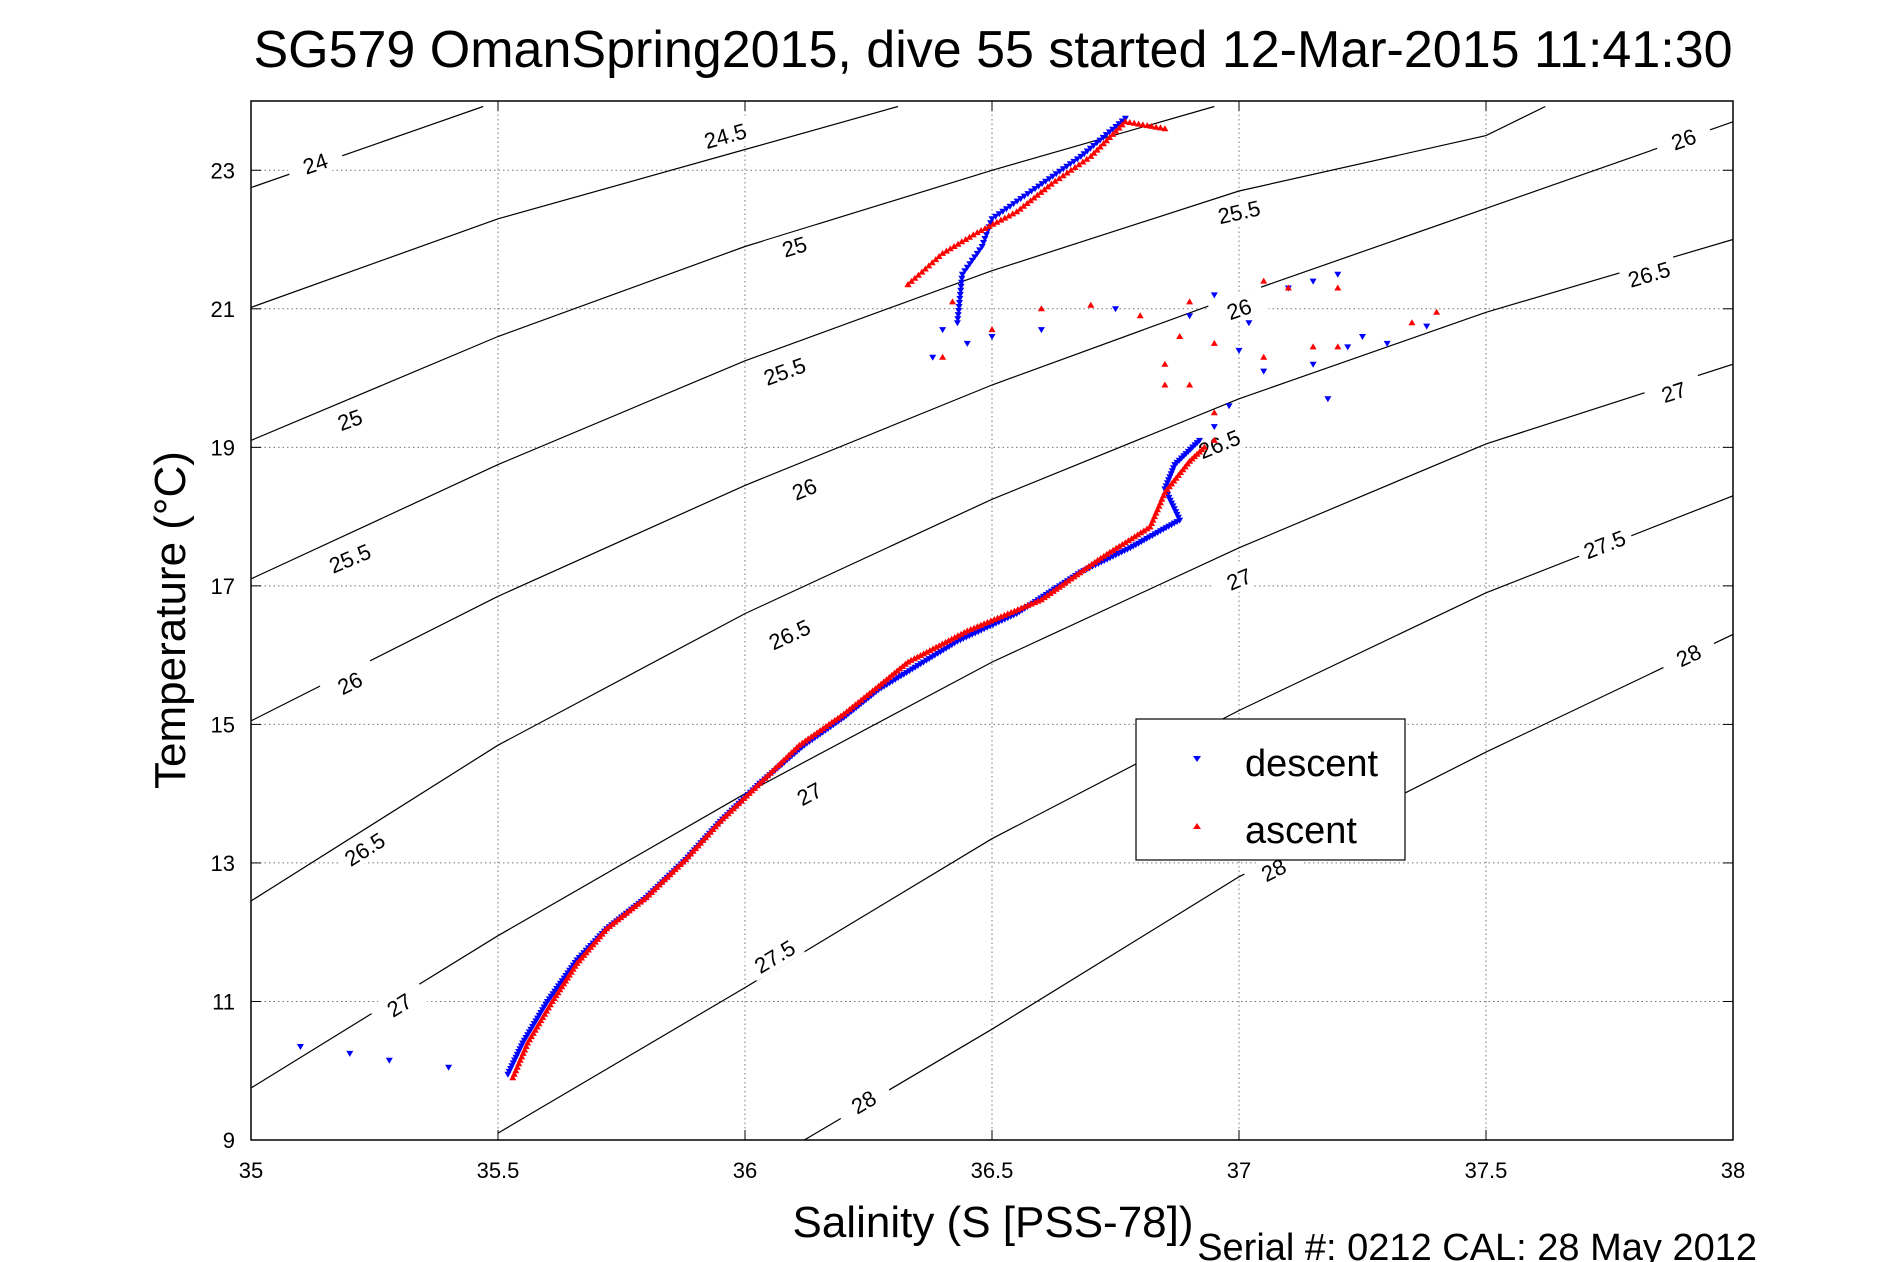 The width and height of the screenshot is (1891, 1262). I want to click on contour-label: 25.5, so click(349, 559).